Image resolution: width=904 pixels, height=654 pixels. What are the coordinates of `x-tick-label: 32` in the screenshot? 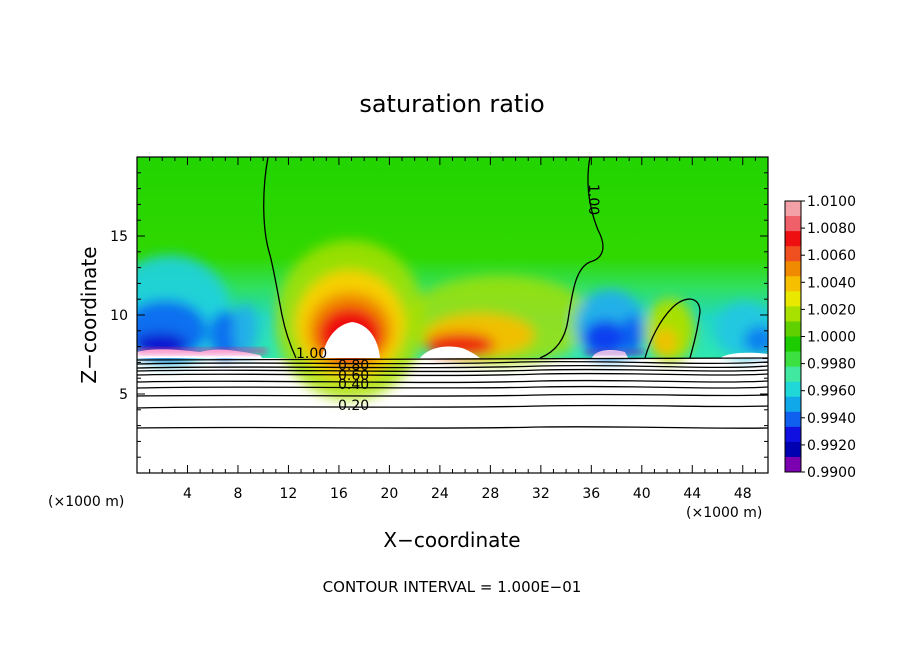 It's located at (541, 494).